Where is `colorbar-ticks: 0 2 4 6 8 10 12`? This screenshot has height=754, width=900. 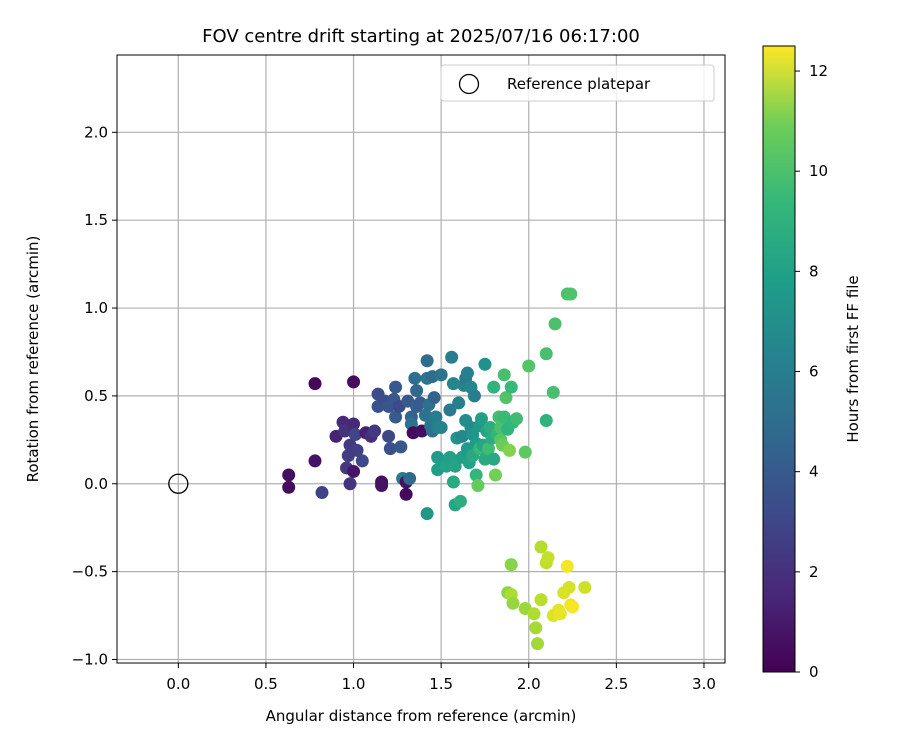
colorbar-ticks: 0 2 4 6 8 10 12 is located at coordinates (811, 371).